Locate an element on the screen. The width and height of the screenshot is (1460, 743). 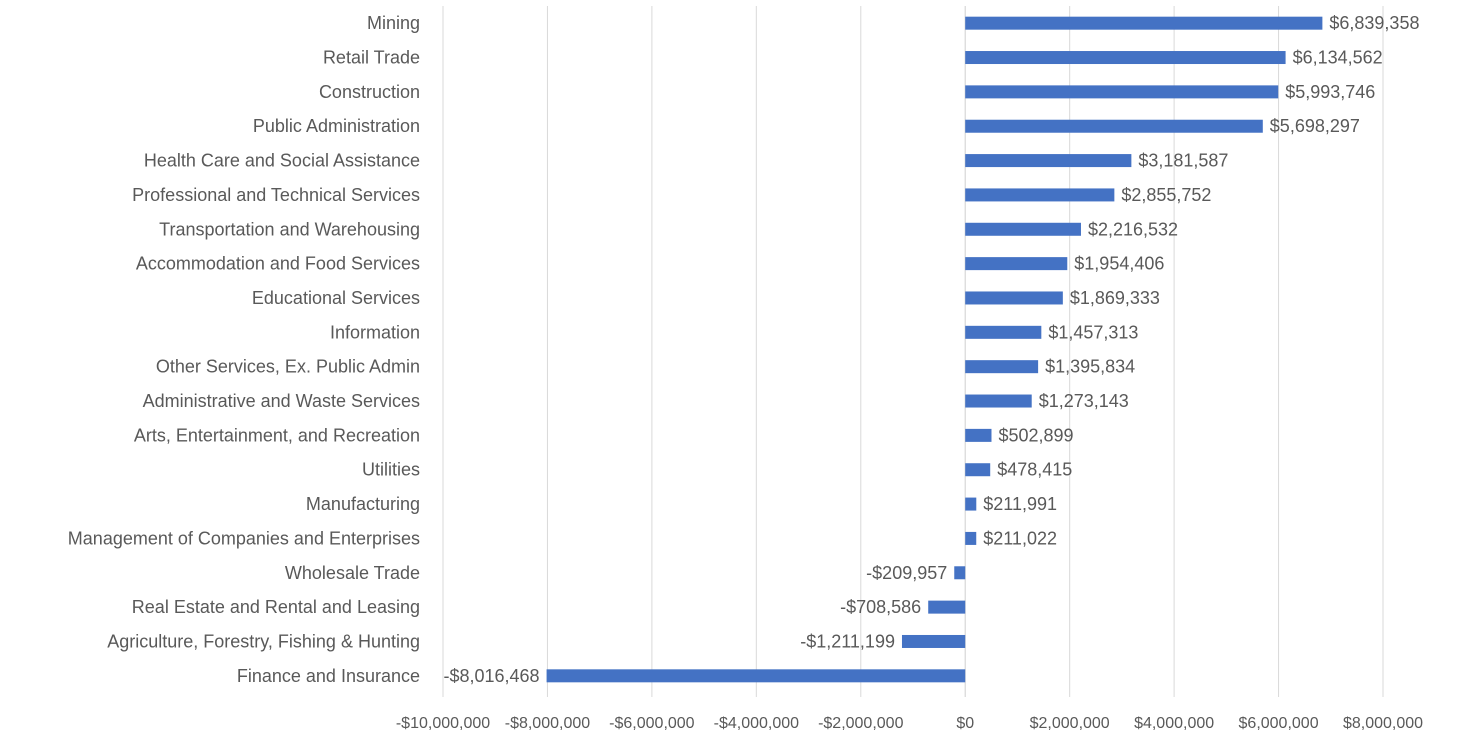
category-label: Educational Services is located at coordinates (336, 298).